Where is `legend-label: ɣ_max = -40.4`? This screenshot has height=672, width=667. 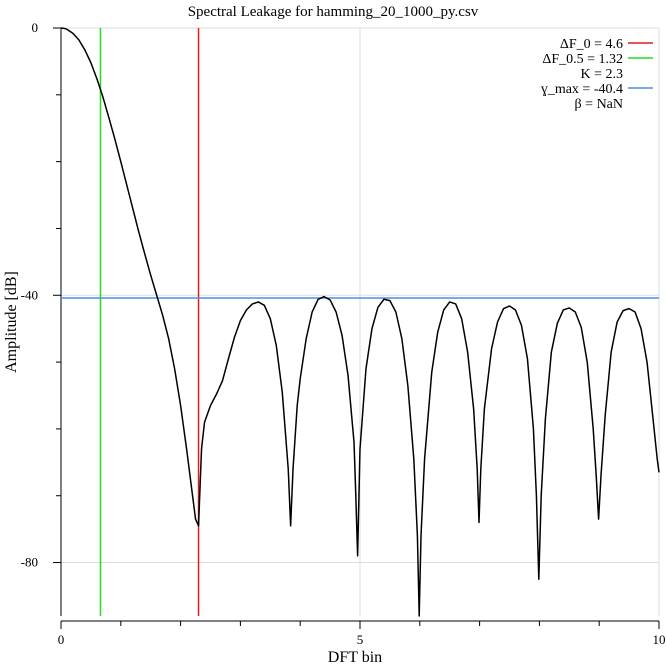
legend-label: ɣ_max = -40.4 is located at coordinates (582, 89).